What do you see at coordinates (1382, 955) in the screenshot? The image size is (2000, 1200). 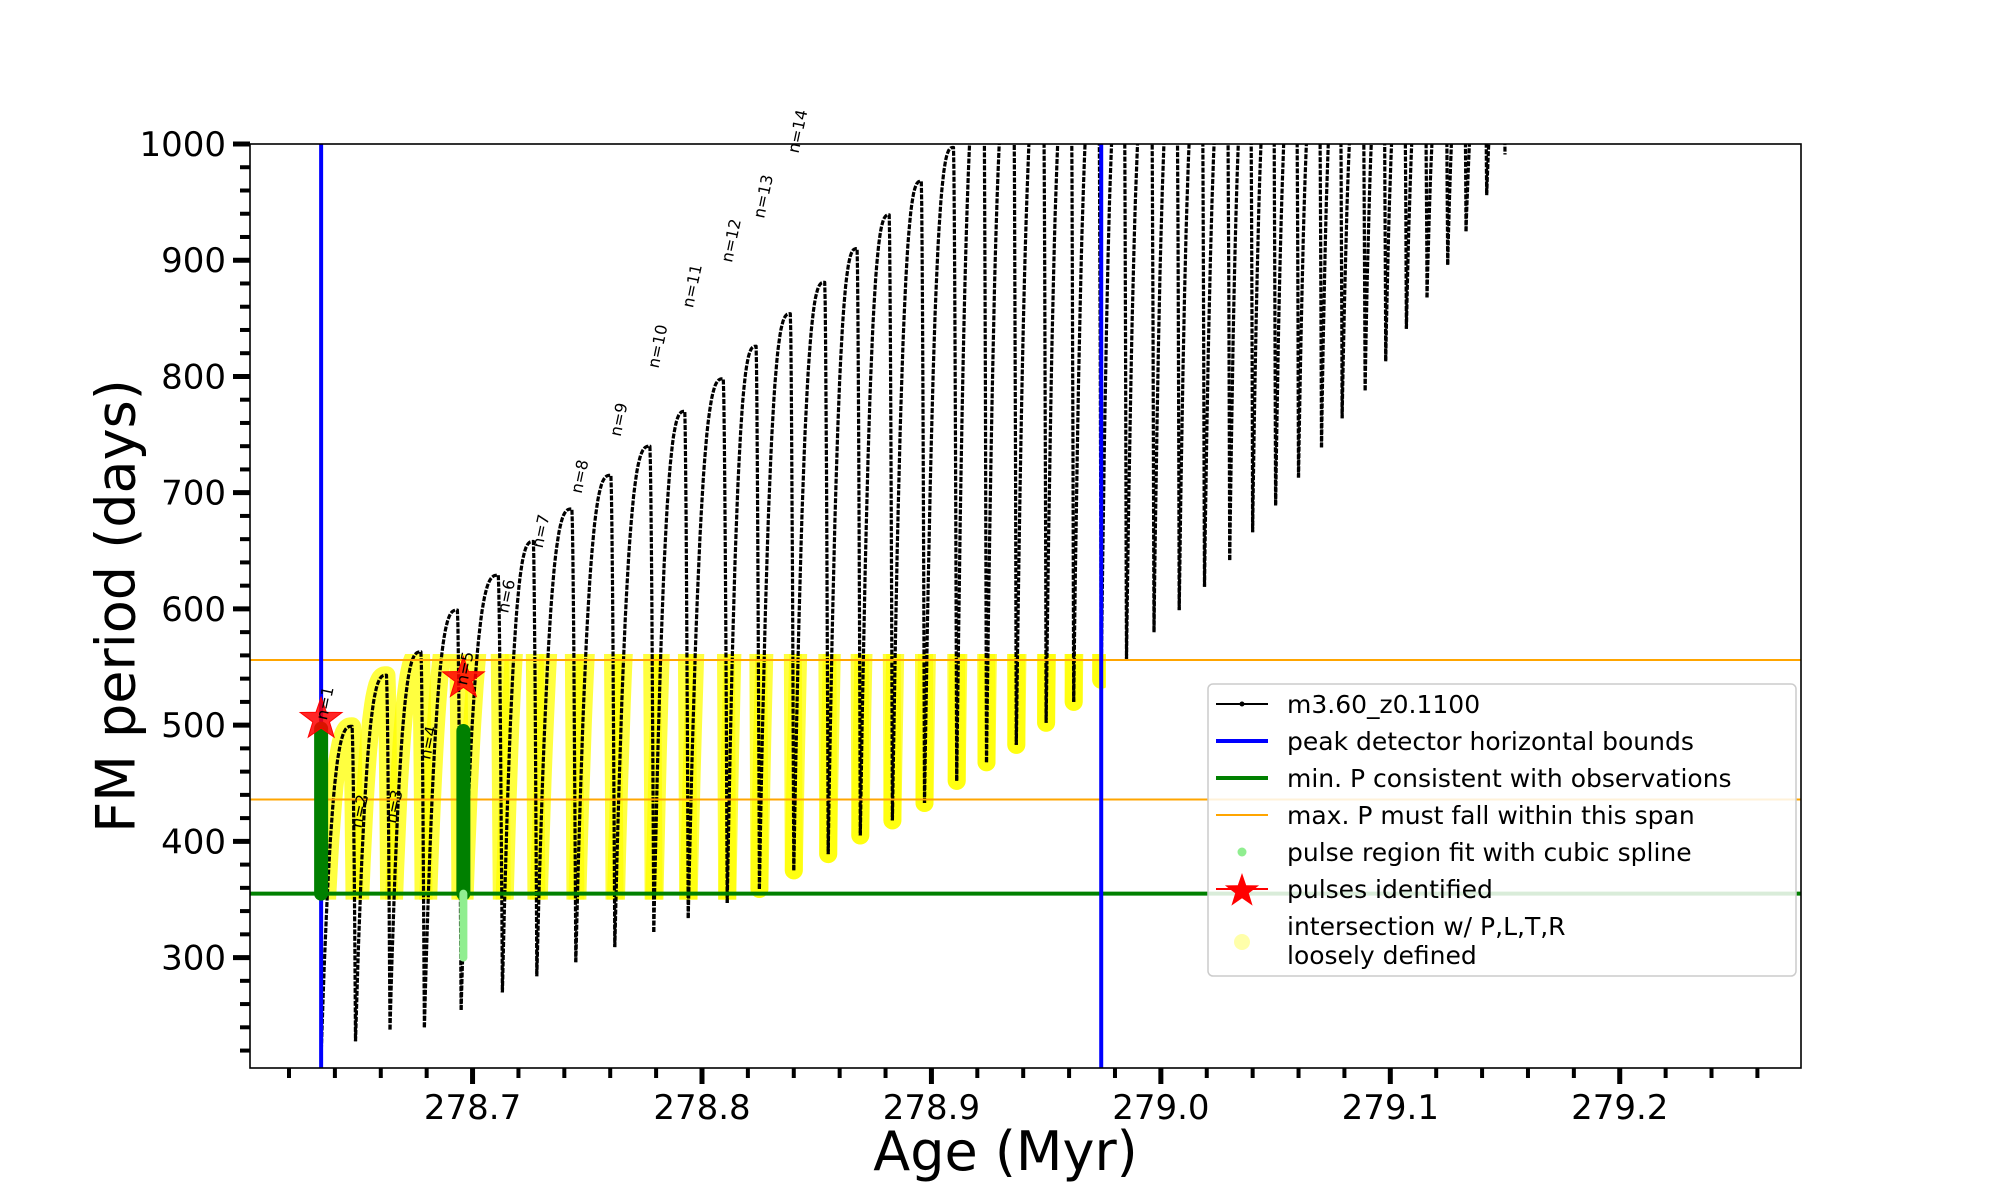 I see `legend-label: loosely defined` at bounding box center [1382, 955].